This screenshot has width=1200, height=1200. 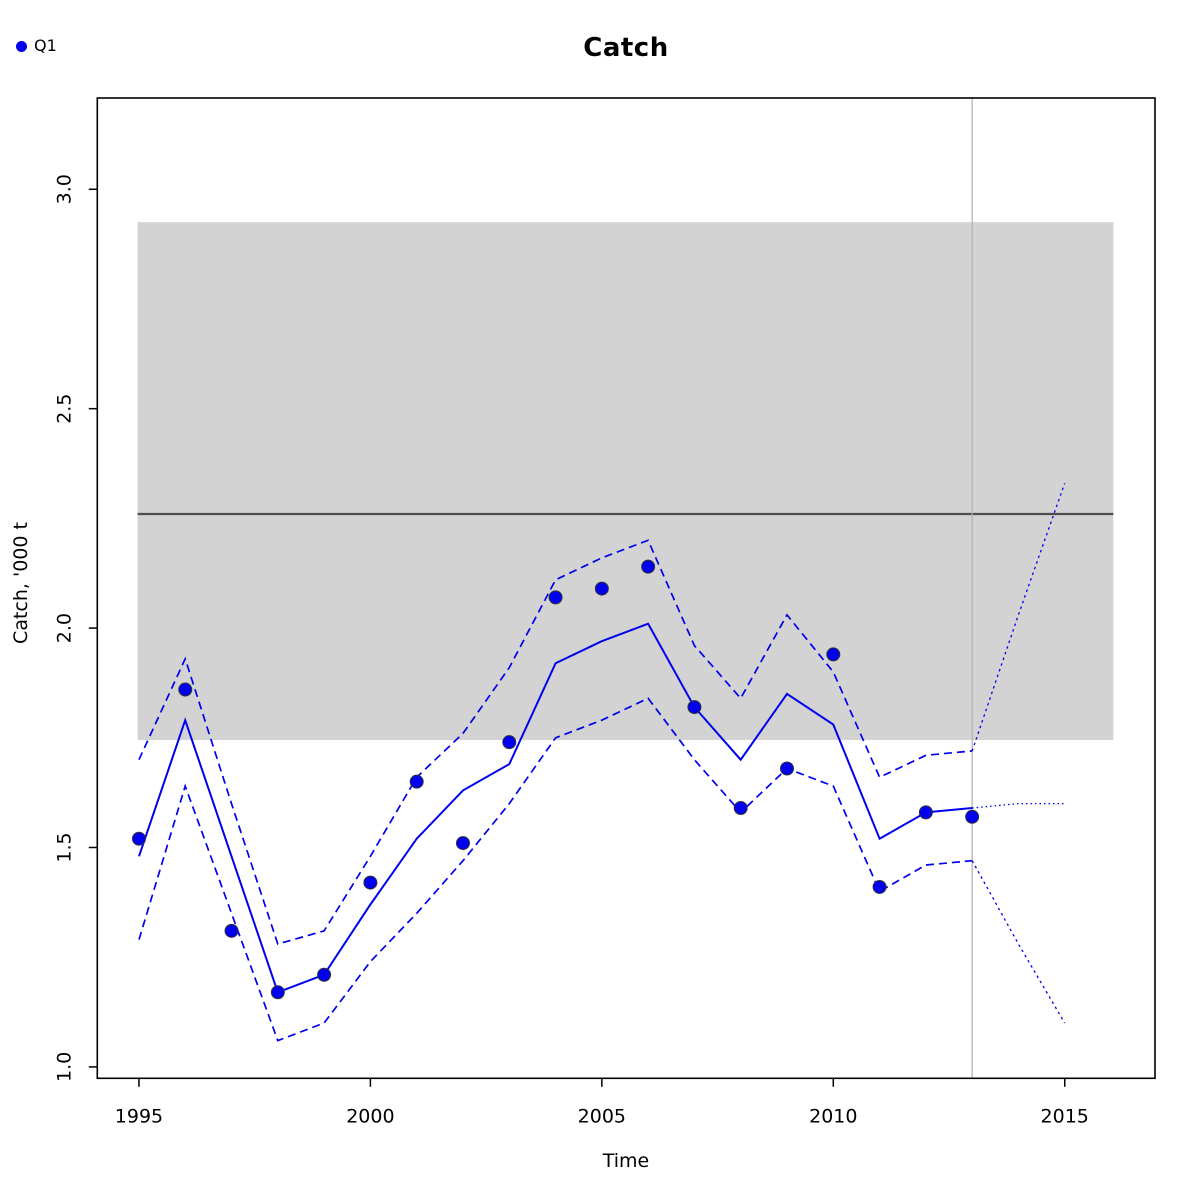 I want to click on data-point-1995, so click(x=138, y=838).